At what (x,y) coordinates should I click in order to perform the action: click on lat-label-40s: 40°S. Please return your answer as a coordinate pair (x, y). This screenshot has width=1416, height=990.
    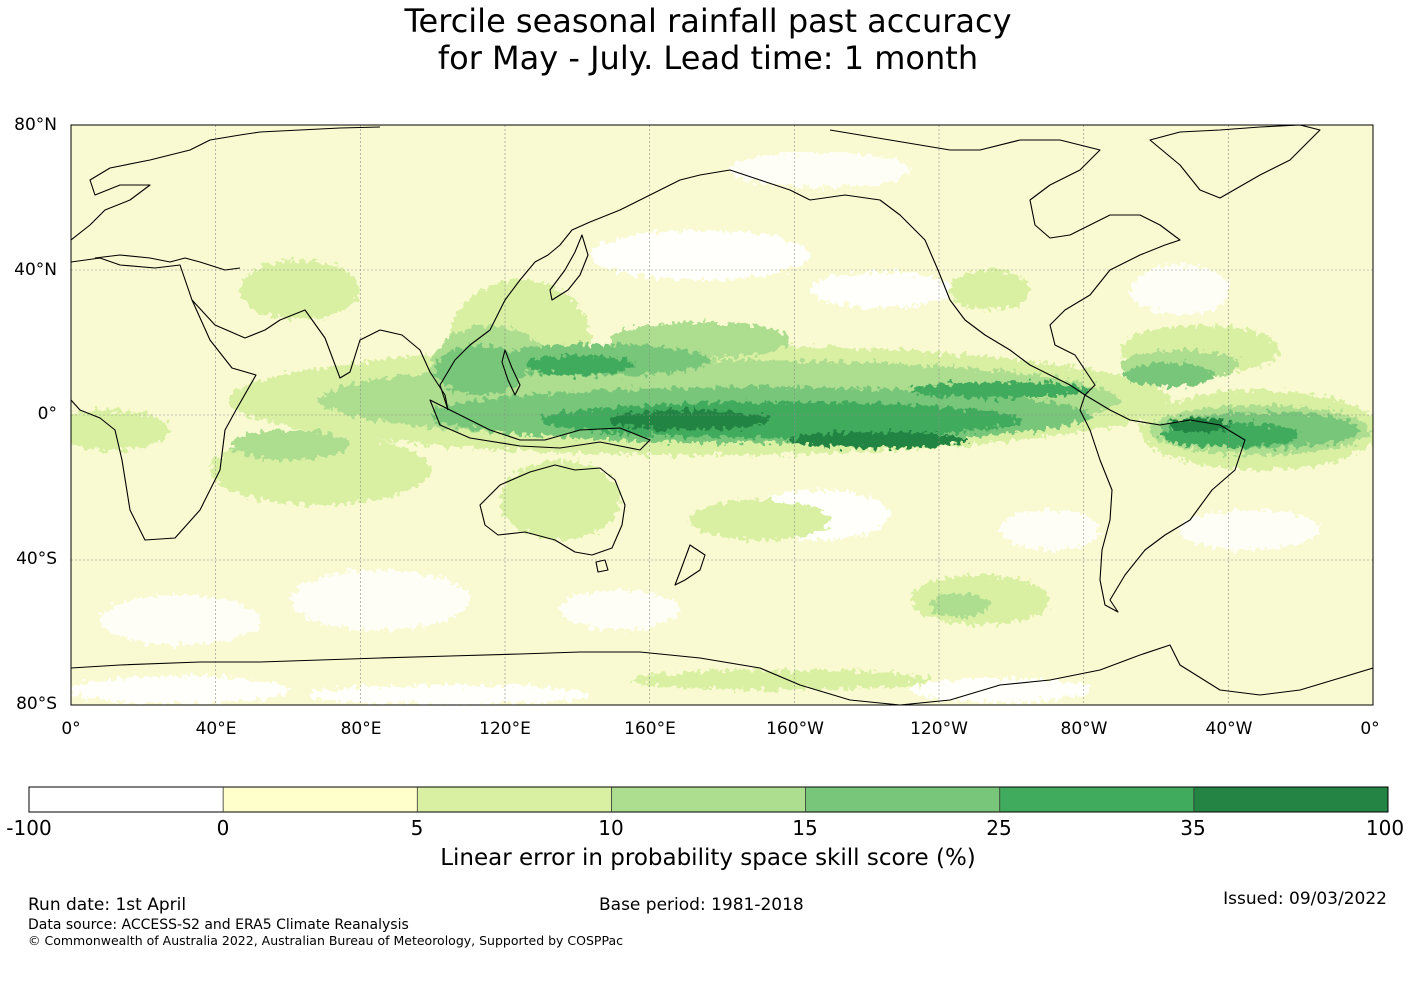
    Looking at the image, I should click on (36, 559).